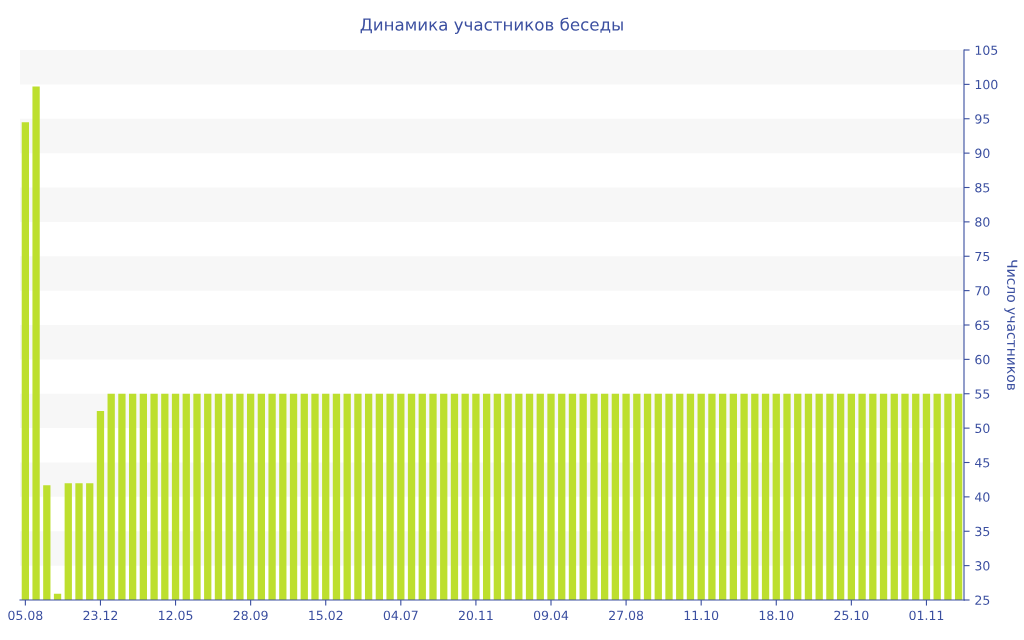  Describe the element at coordinates (701, 615) in the screenshot. I see `x-tick-label: 11.10` at that location.